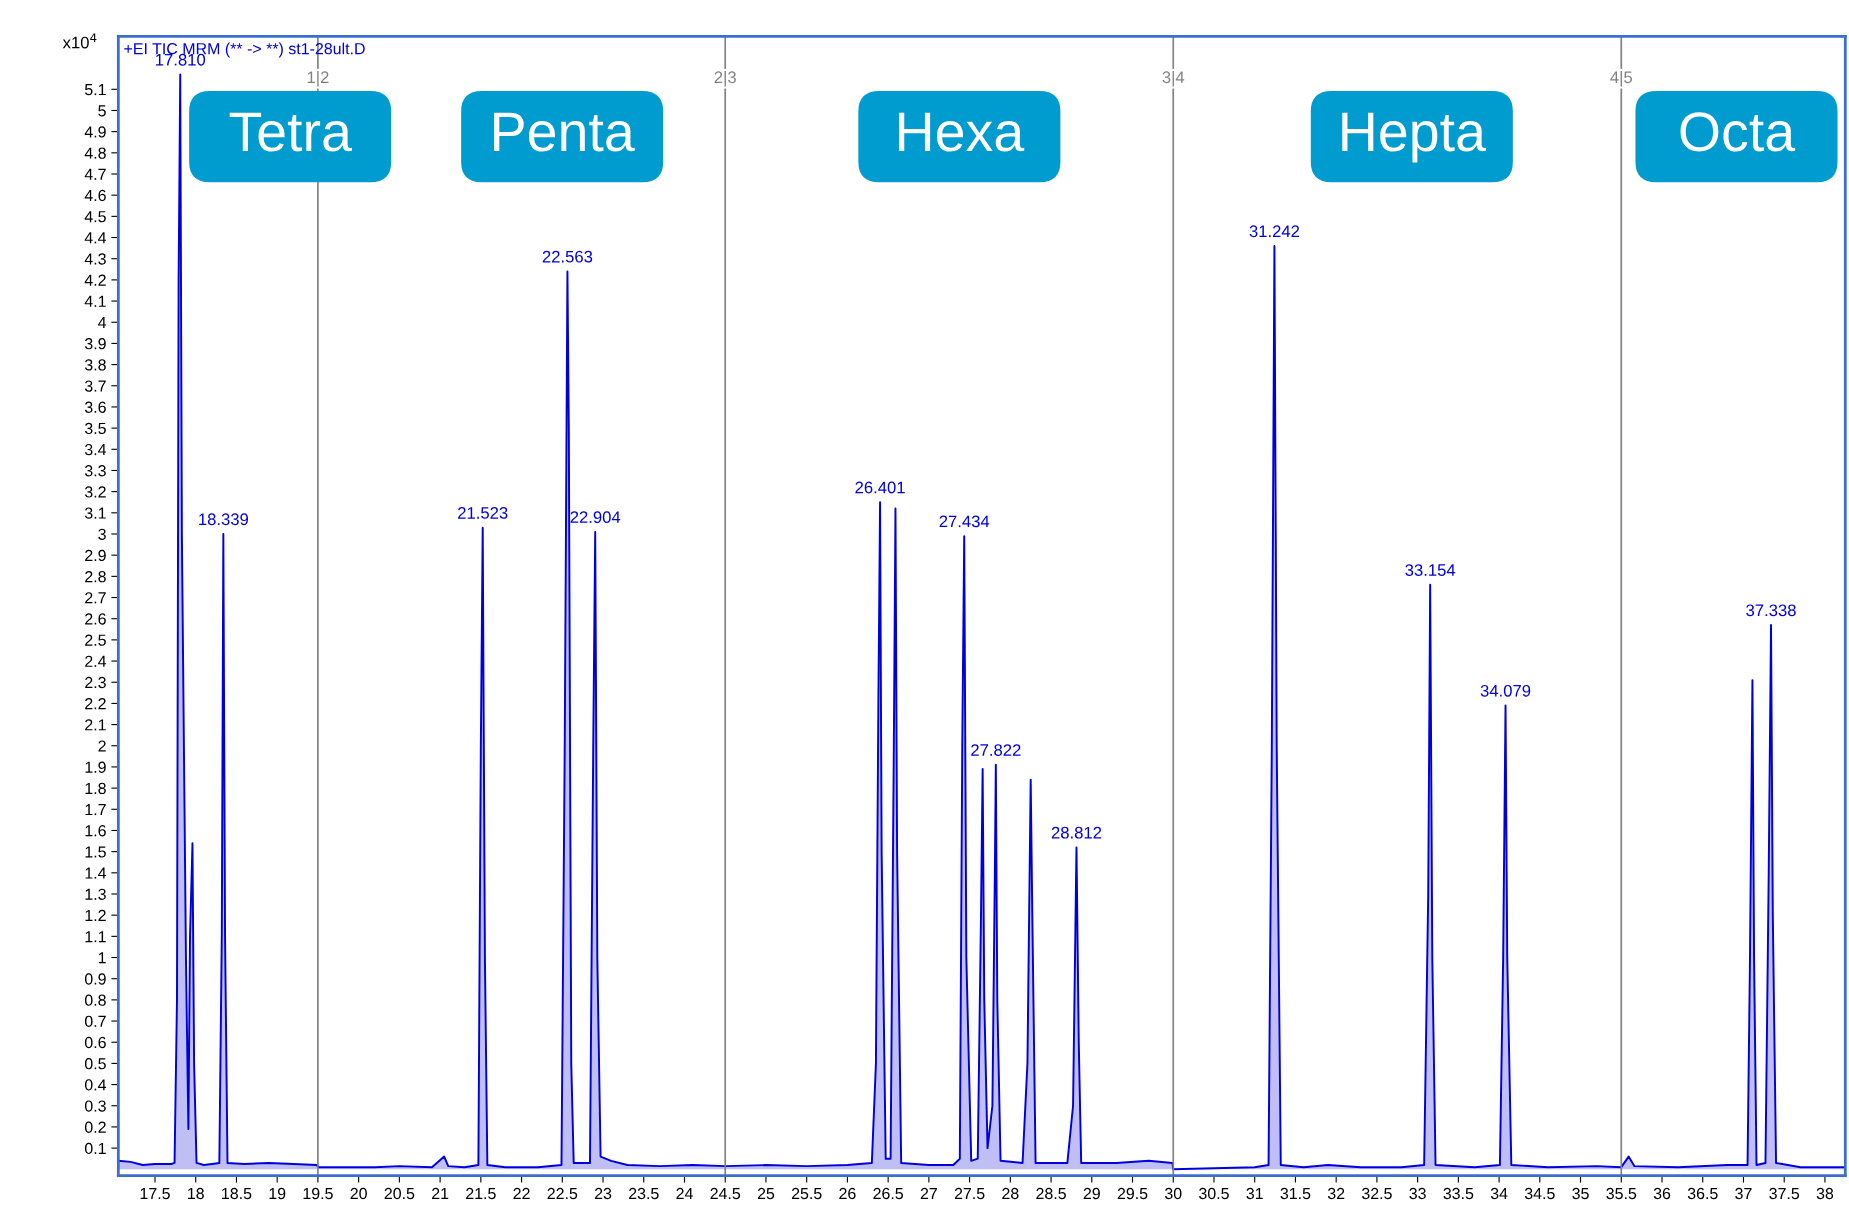  Describe the element at coordinates (96, 661) in the screenshot. I see `y-tick-label: 2.4` at that location.